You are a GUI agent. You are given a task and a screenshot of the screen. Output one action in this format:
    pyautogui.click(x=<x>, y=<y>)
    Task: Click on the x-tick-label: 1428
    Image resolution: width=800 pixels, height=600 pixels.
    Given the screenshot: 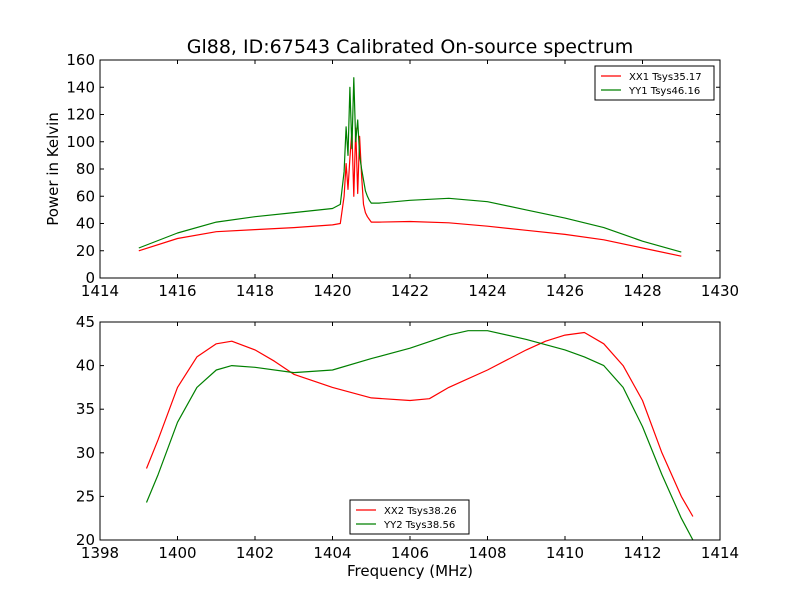 What is the action you would take?
    pyautogui.click(x=642, y=291)
    